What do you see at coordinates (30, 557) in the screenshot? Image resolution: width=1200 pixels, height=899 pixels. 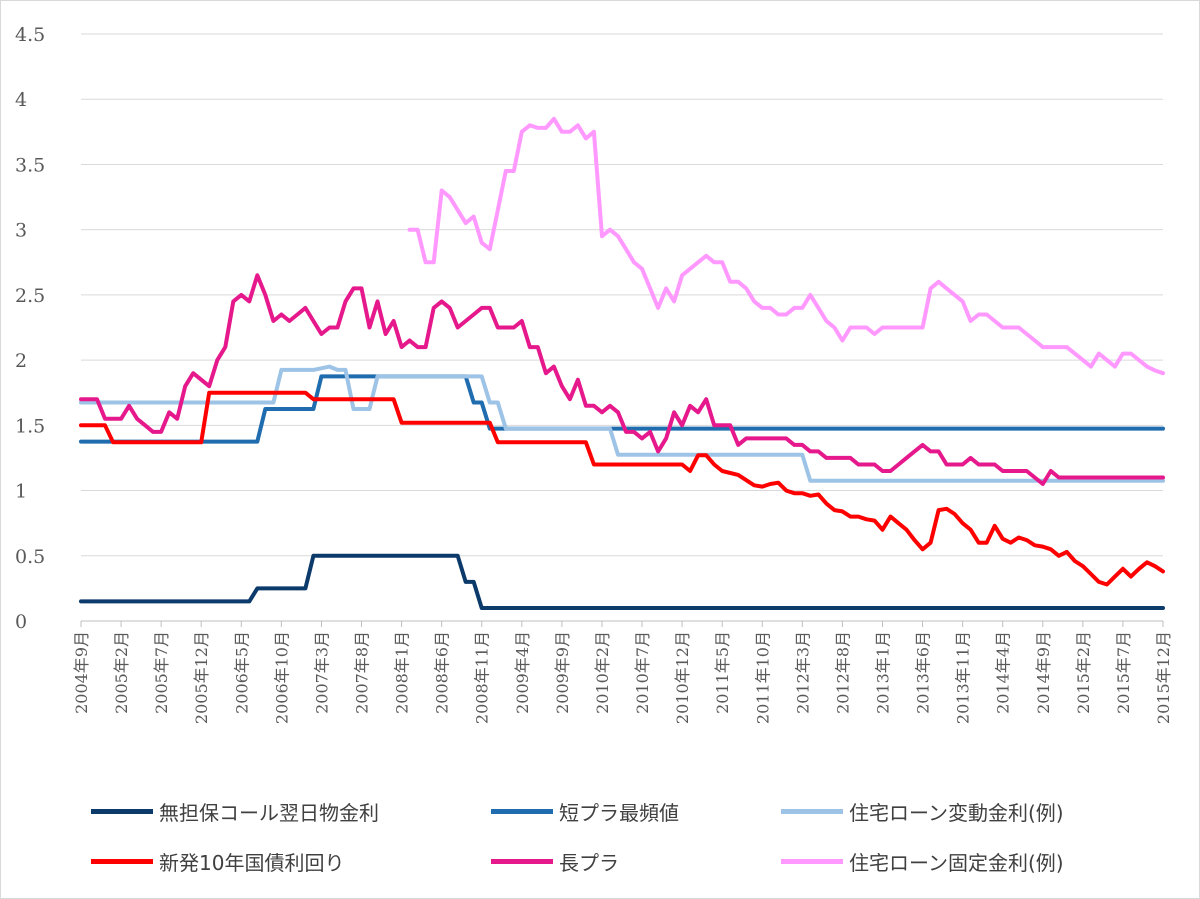 I see `y-tick-label: 0.5` at bounding box center [30, 557].